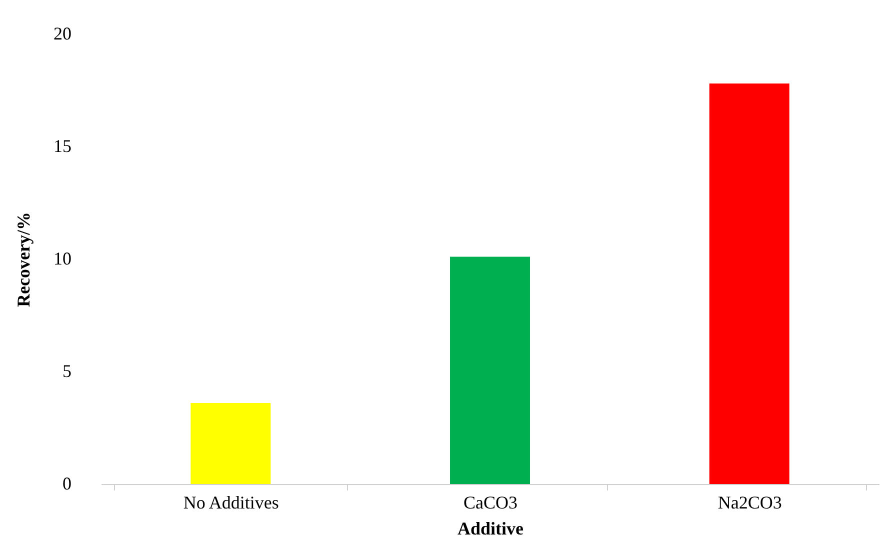 The height and width of the screenshot is (558, 891). What do you see at coordinates (63, 258) in the screenshot?
I see `y-tick-label: 10` at bounding box center [63, 258].